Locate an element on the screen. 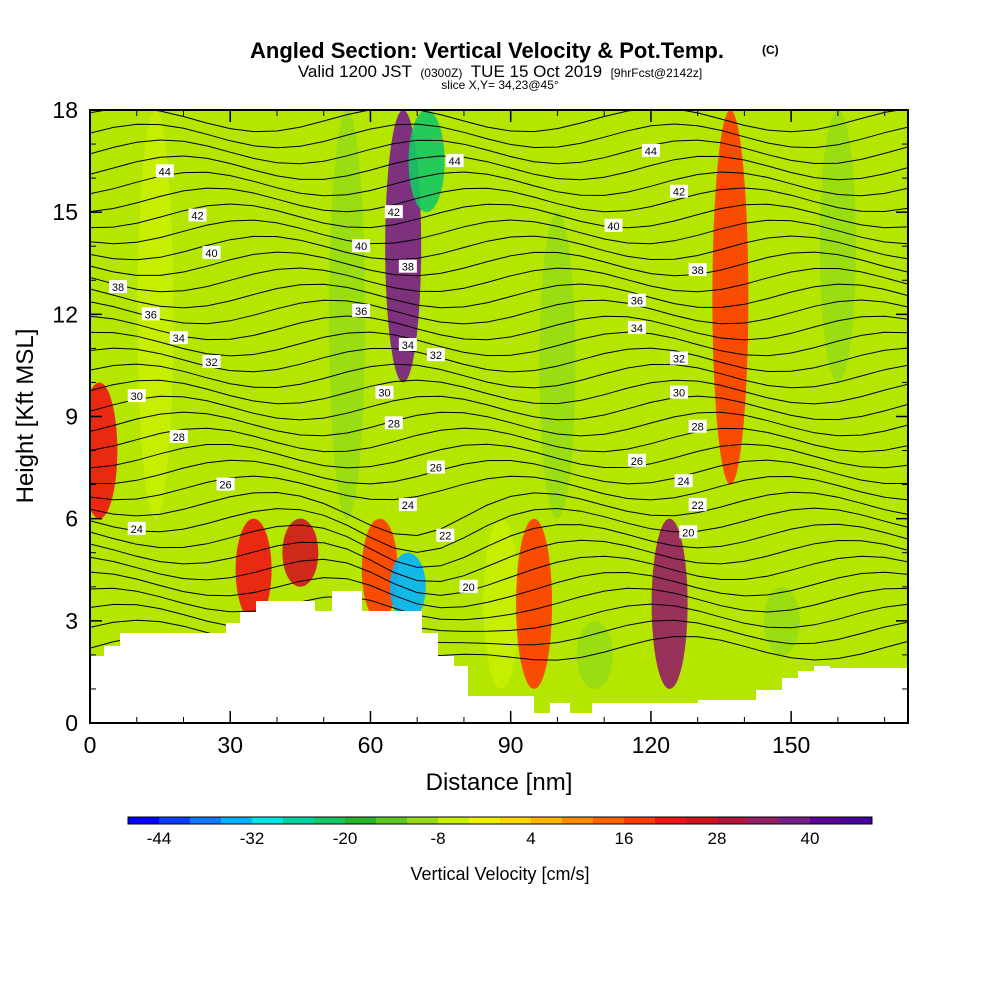  svg-text: 36 is located at coordinates (361, 312).